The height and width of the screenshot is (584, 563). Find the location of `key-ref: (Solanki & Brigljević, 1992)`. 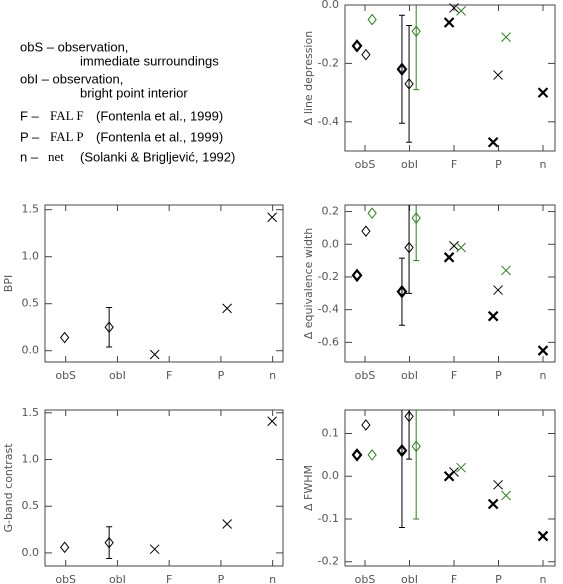

key-ref: (Solanki & Brigljević, 1992) is located at coordinates (157, 156).